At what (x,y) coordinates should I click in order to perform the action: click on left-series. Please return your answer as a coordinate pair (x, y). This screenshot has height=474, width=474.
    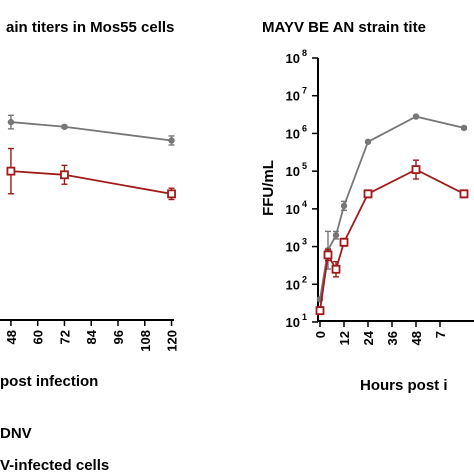
    Looking at the image, I should click on (91, 157).